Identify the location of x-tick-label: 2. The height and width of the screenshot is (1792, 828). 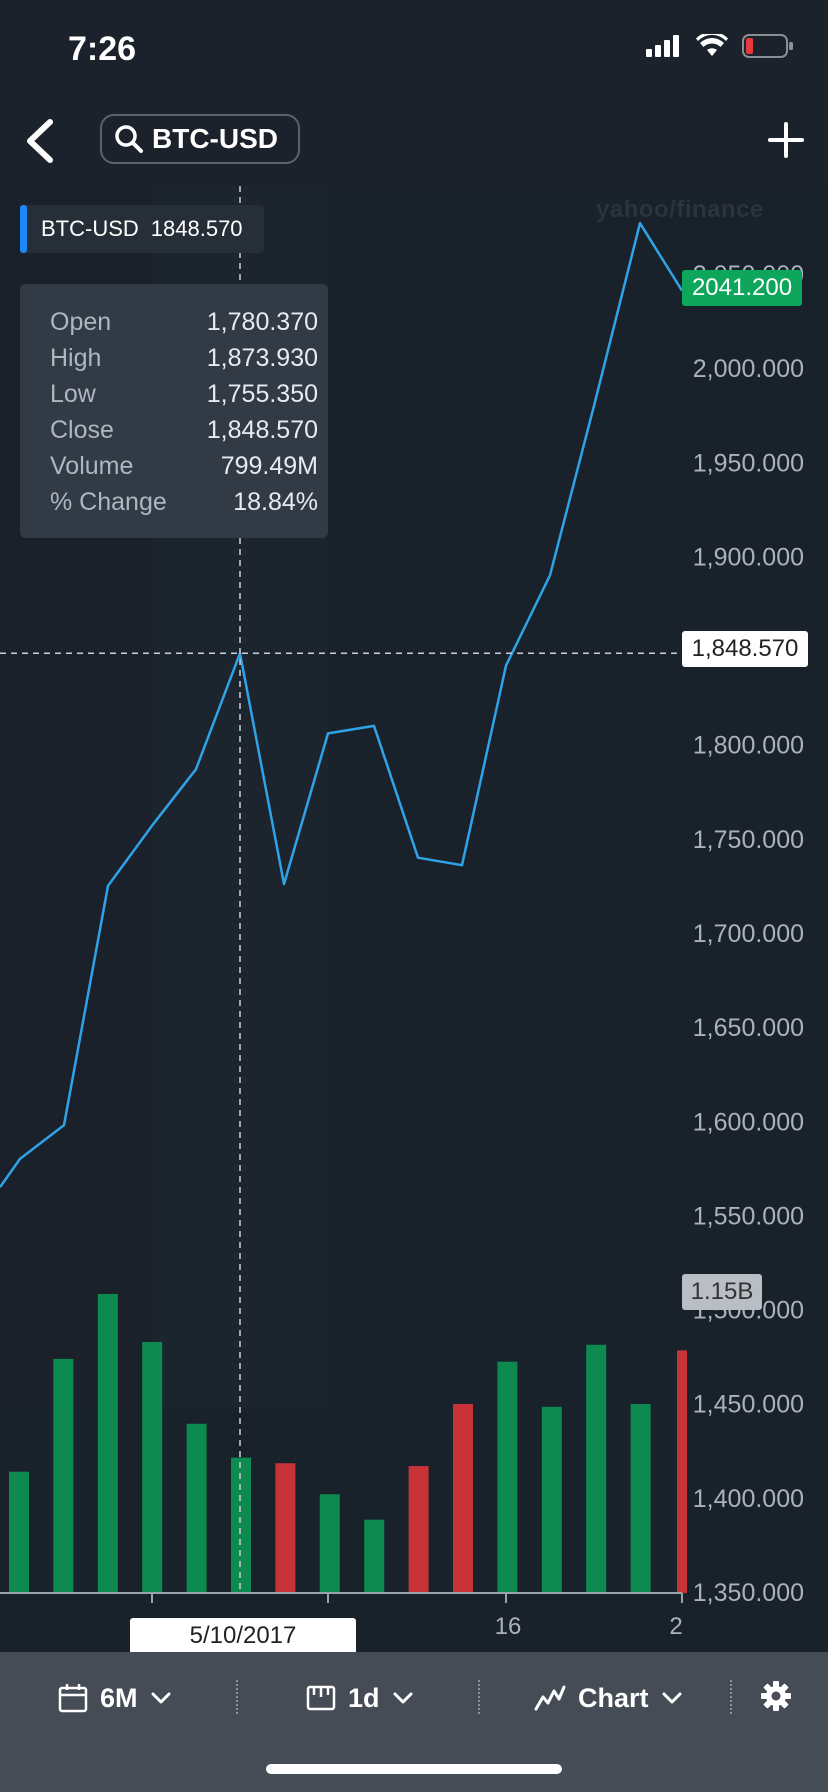
(675, 1626).